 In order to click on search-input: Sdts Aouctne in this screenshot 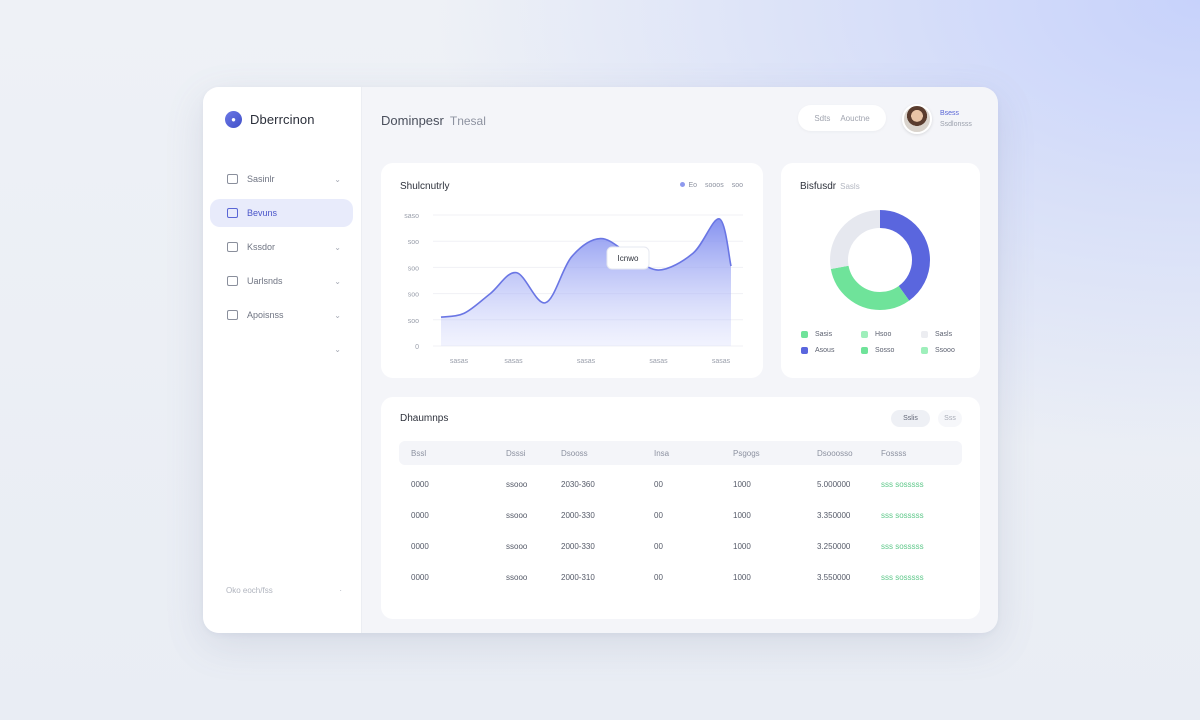, I will do `click(842, 118)`.